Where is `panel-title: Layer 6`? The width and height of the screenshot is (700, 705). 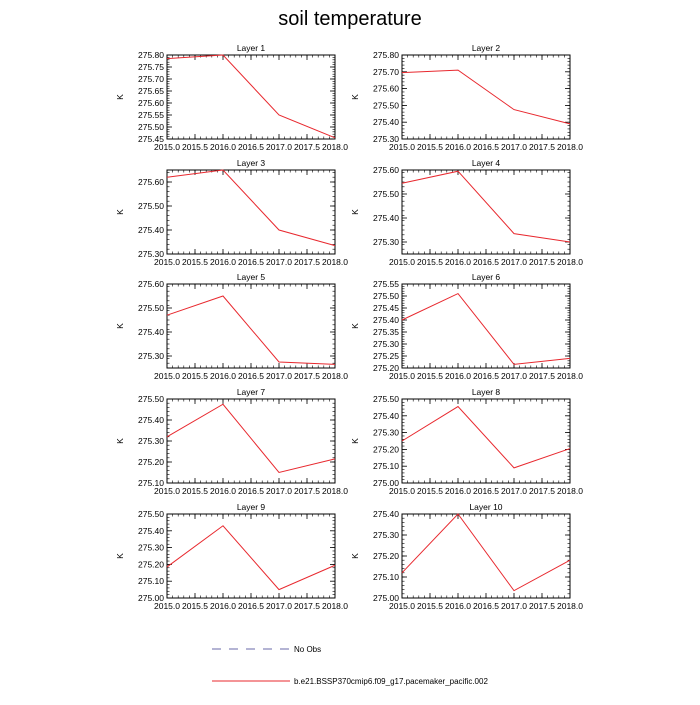
panel-title: Layer 6 is located at coordinates (486, 277).